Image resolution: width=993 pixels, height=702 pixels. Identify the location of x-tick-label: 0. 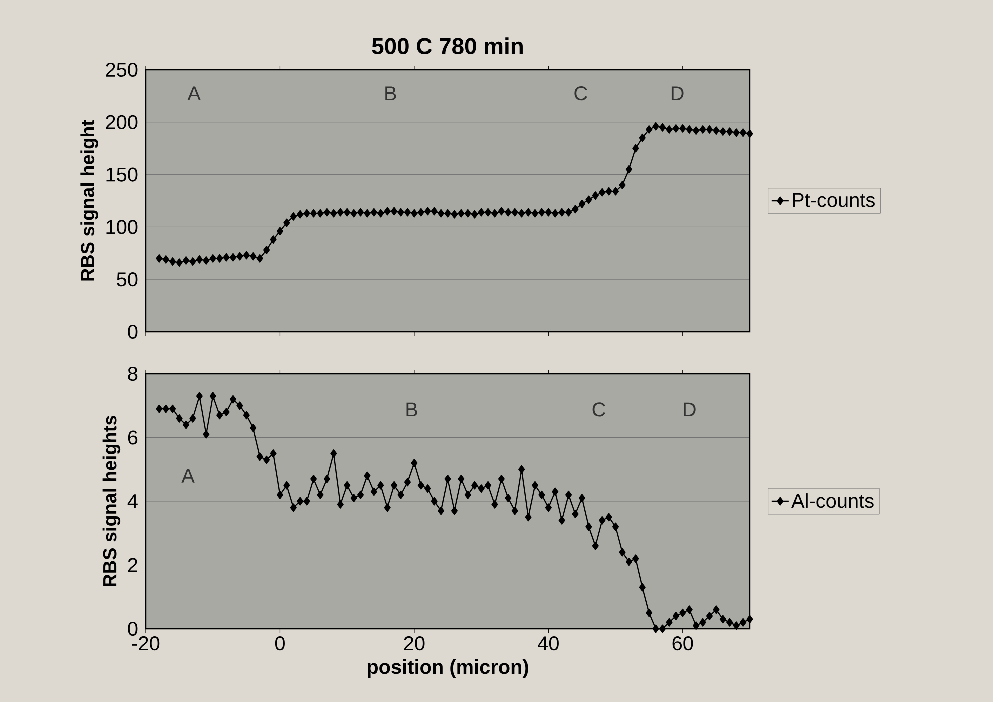
(280, 643).